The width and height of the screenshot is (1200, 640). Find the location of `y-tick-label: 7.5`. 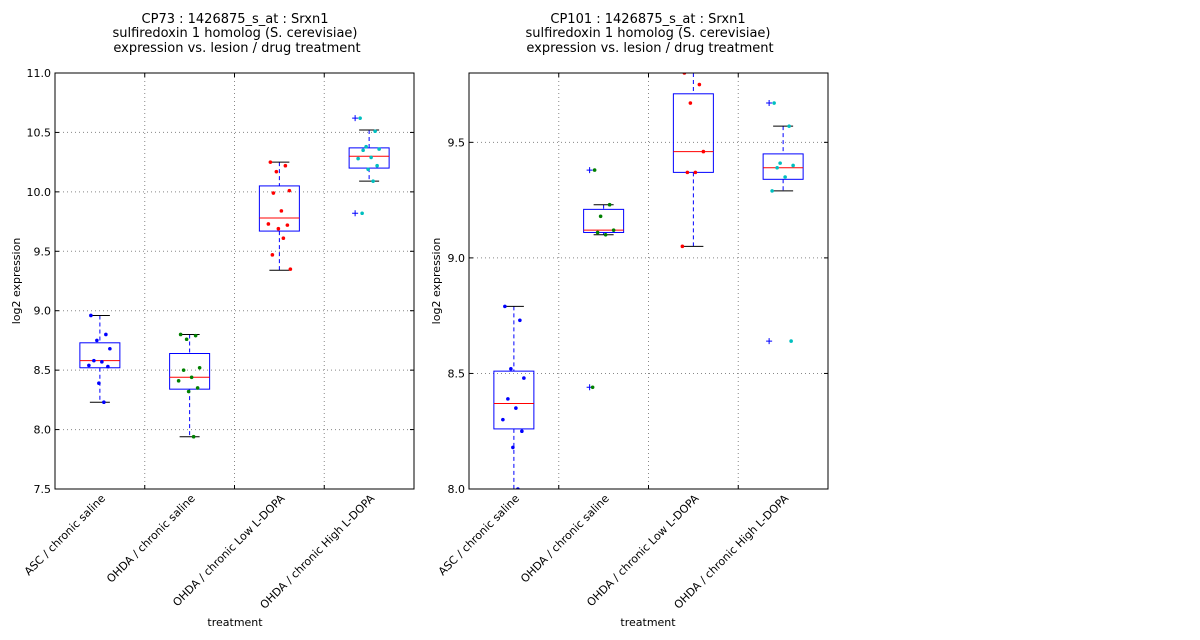

y-tick-label: 7.5 is located at coordinates (43, 489).